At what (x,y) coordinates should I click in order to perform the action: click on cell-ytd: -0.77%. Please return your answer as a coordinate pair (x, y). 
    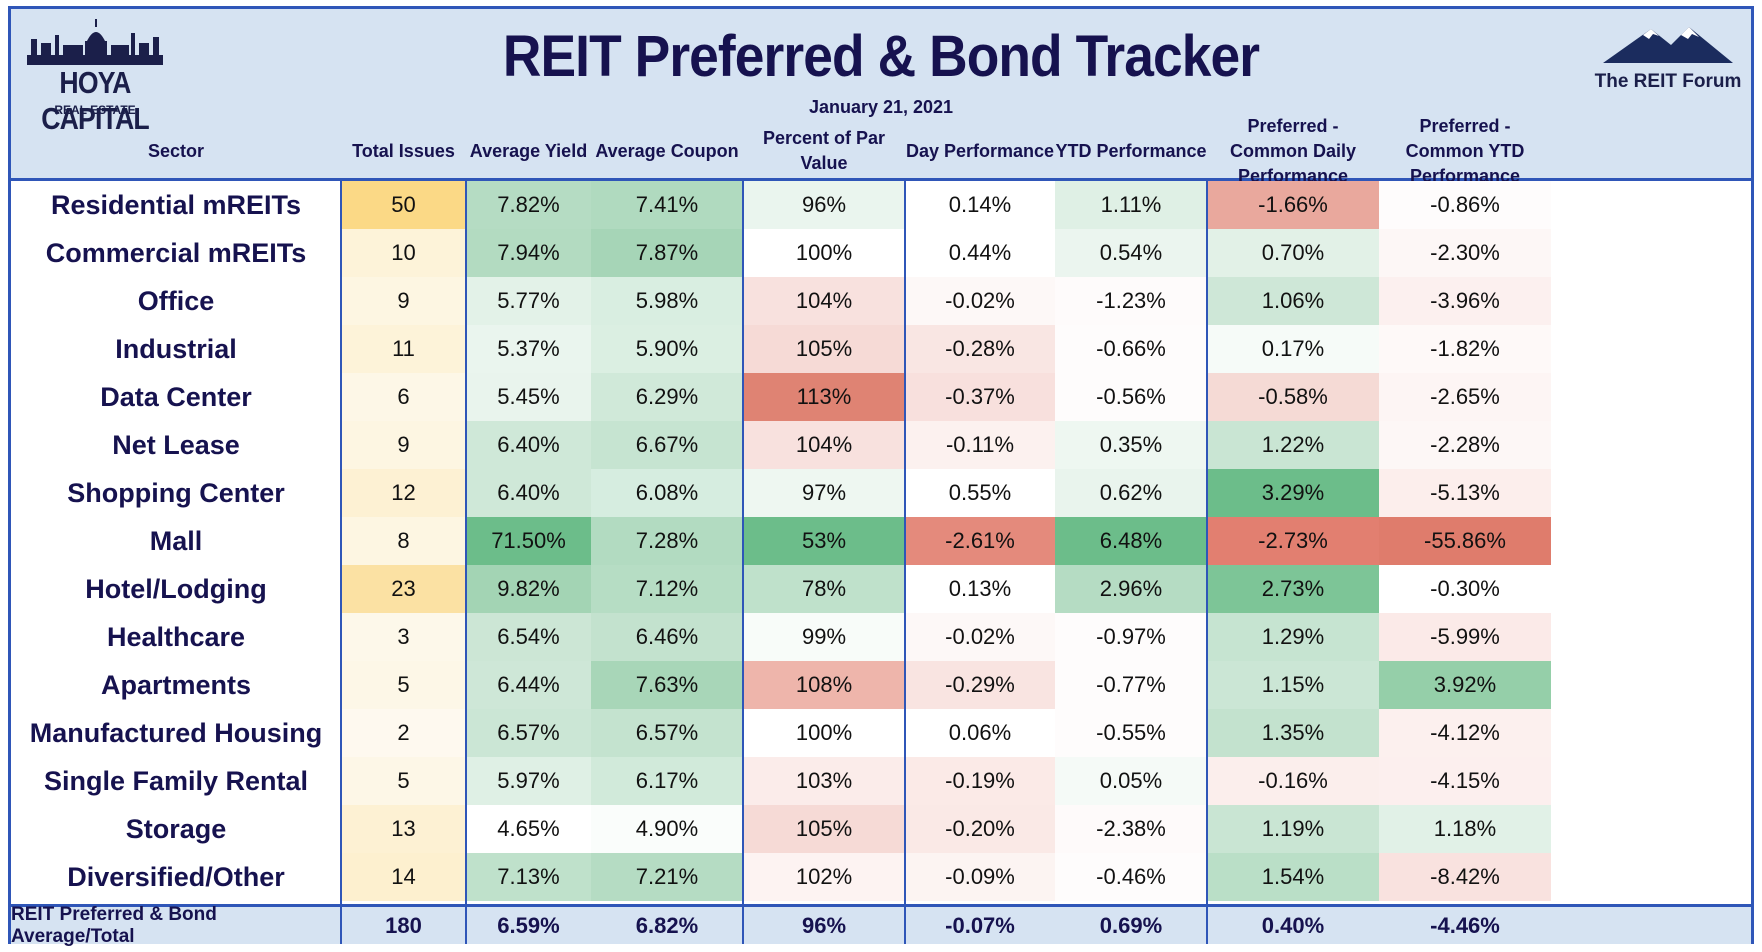
    Looking at the image, I should click on (1131, 685).